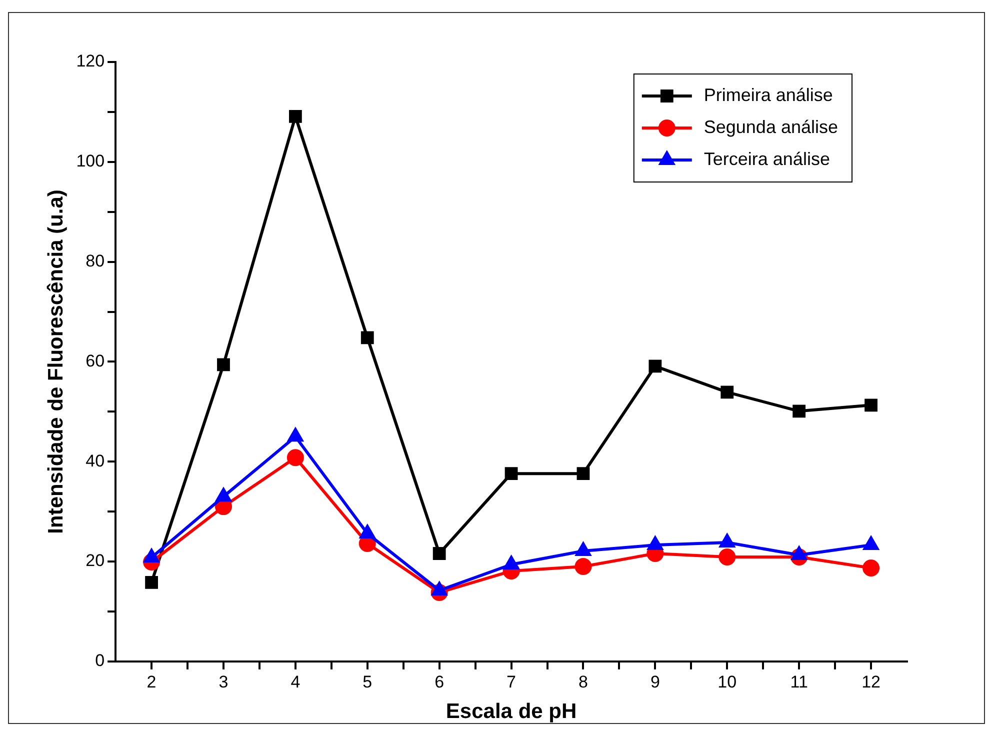  I want to click on y-tick-label: 120, so click(90, 61).